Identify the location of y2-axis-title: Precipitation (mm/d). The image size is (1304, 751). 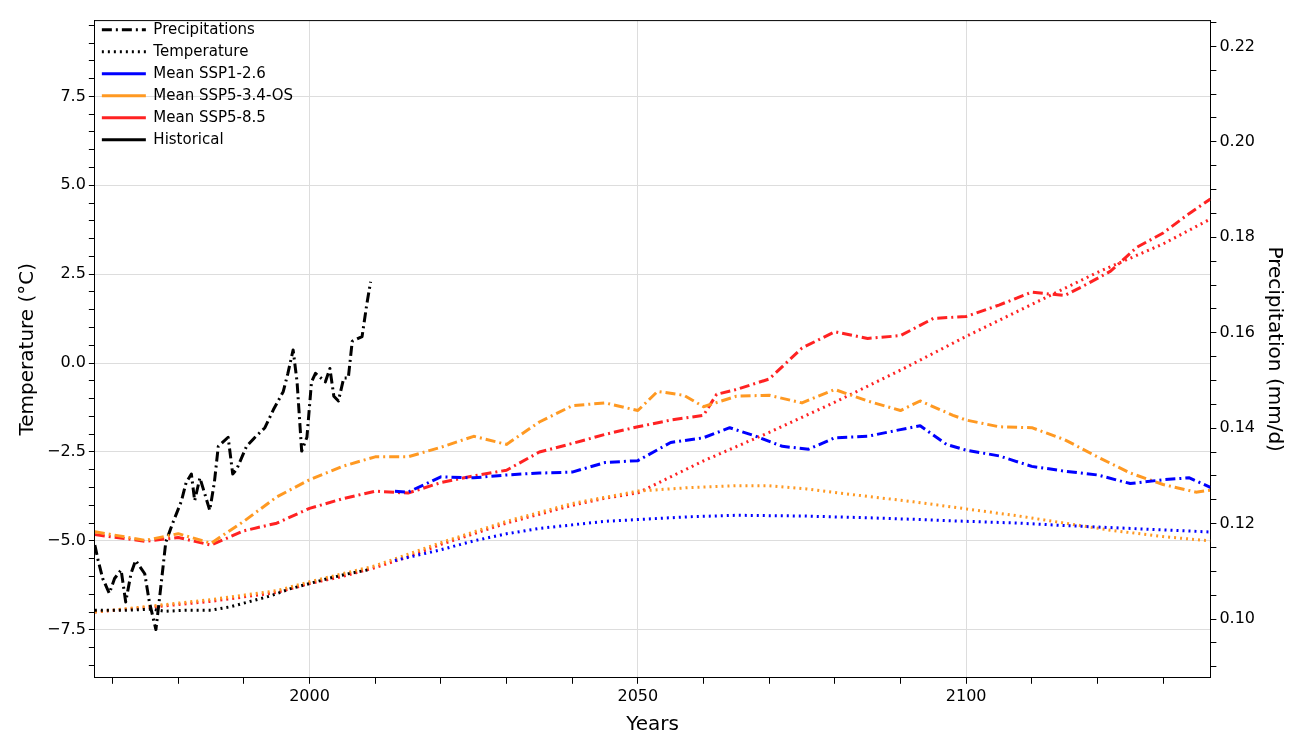
(1275, 349).